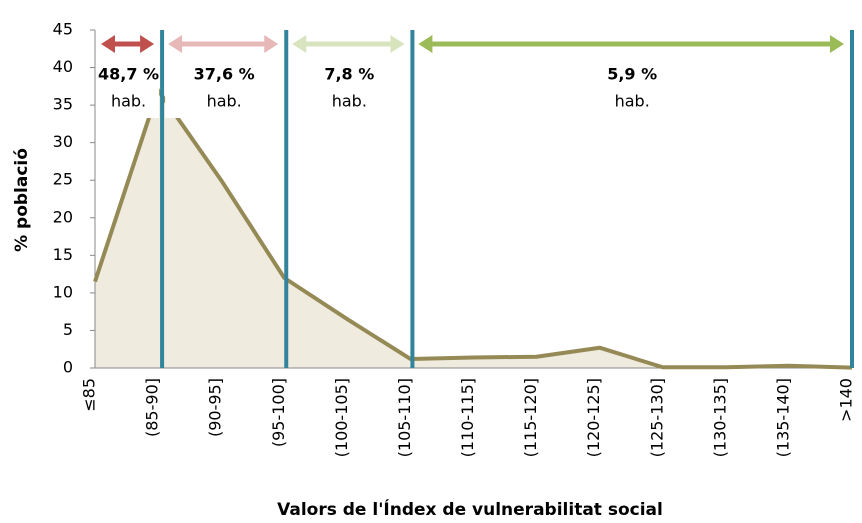  Describe the element at coordinates (63, 141) in the screenshot. I see `y-tick-label: 30` at that location.